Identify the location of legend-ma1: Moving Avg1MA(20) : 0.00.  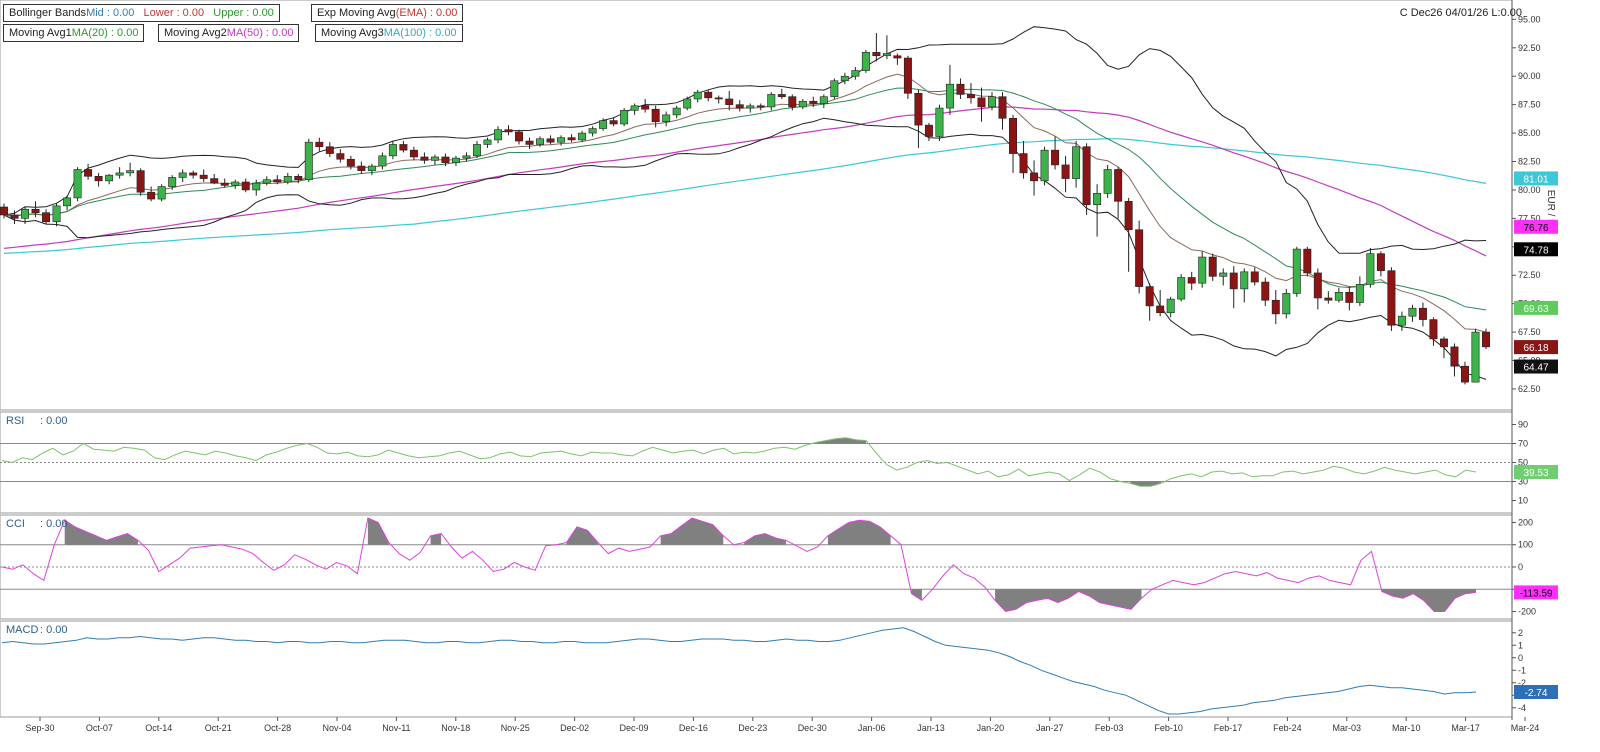
(74, 33).